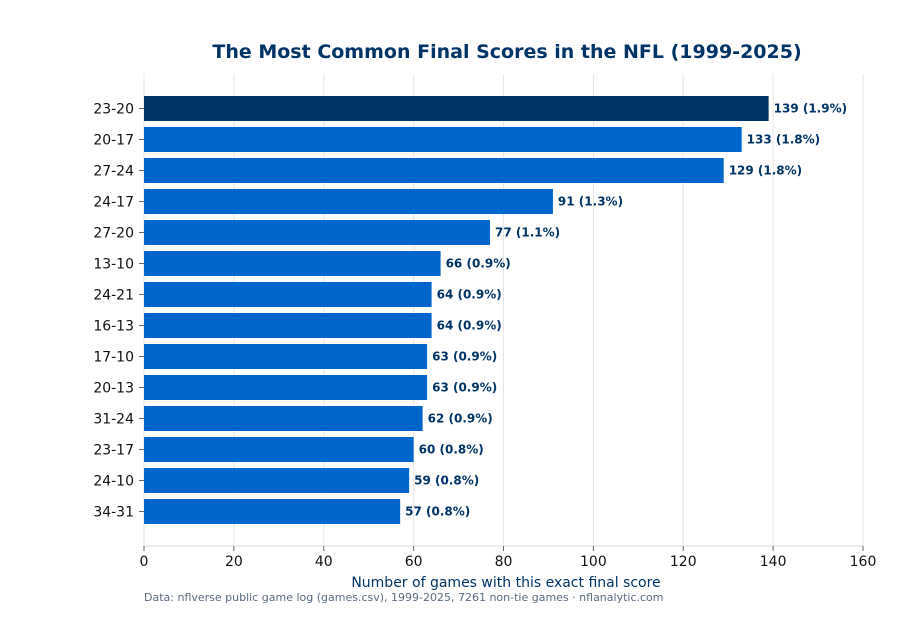  I want to click on y-tick-label: 34-31, so click(113, 513).